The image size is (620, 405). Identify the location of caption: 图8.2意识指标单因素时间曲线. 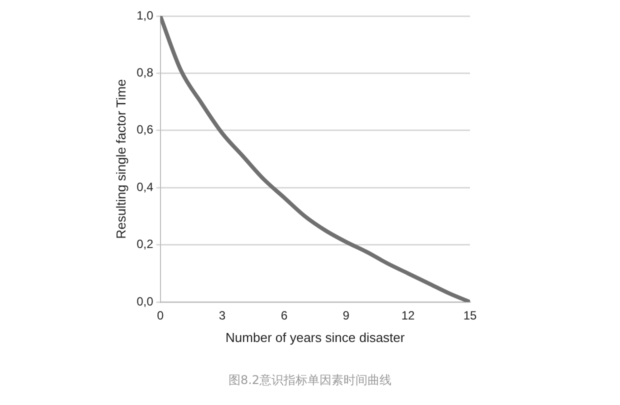
(310, 380).